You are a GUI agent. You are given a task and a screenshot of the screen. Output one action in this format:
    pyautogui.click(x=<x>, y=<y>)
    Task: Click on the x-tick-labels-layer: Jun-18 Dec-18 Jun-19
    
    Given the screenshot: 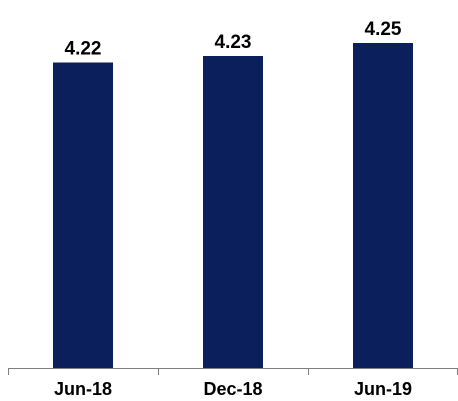 What is the action you would take?
    pyautogui.click(x=233, y=389)
    